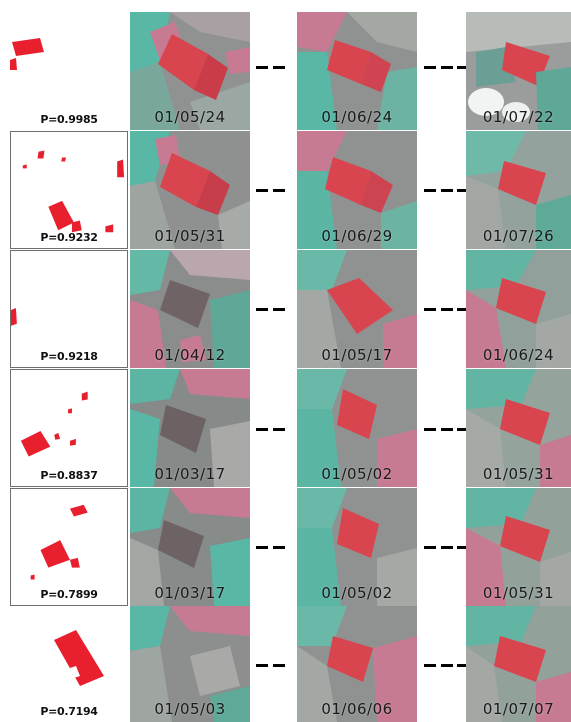 Image resolution: width=571 pixels, height=722 pixels. What do you see at coordinates (69, 237) in the screenshot?
I see `probability-label: P=0.9232` at bounding box center [69, 237].